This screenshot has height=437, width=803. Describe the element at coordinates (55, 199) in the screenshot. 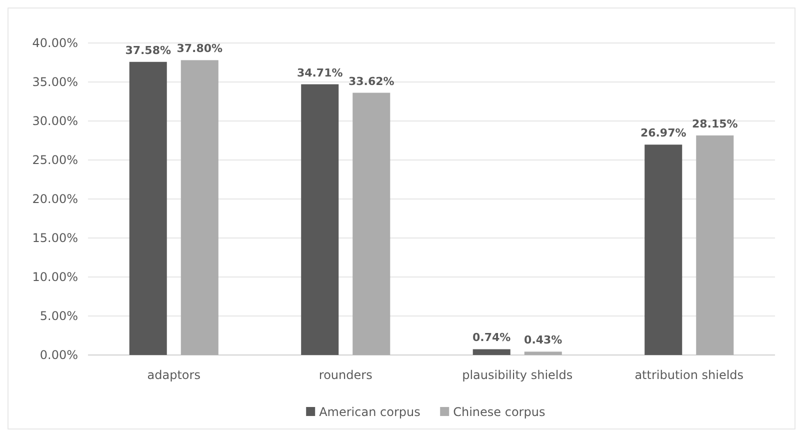

I see `y-tick-label: 20.00%` at that location.